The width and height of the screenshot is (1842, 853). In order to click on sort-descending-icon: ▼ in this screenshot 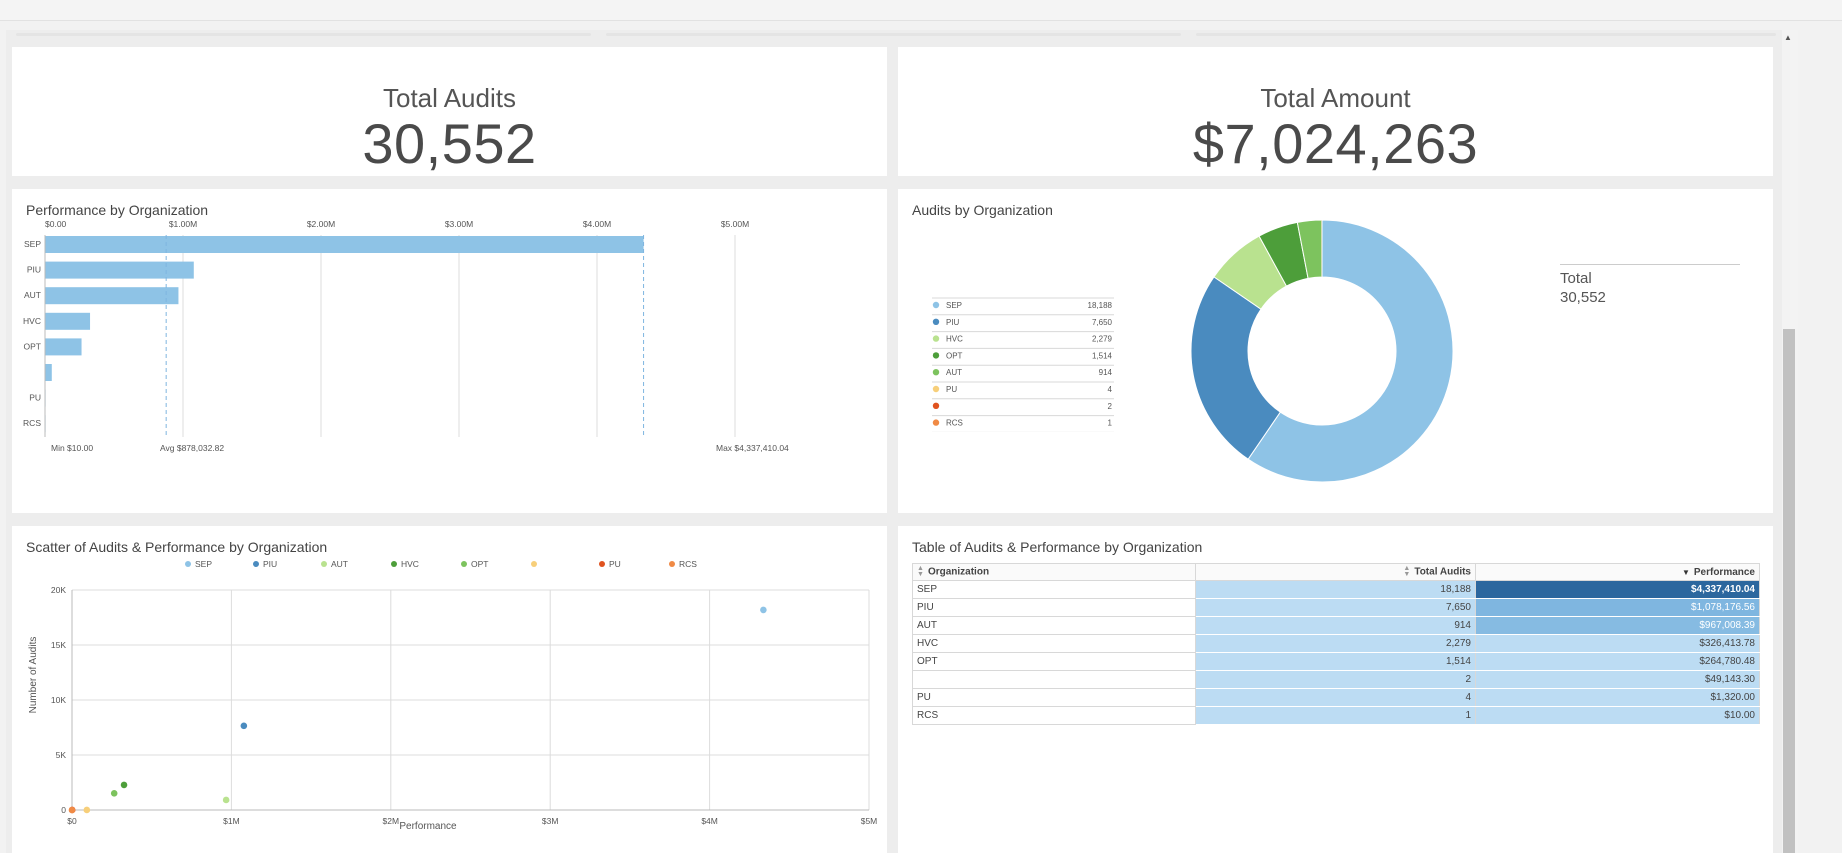, I will do `click(1685, 572)`.